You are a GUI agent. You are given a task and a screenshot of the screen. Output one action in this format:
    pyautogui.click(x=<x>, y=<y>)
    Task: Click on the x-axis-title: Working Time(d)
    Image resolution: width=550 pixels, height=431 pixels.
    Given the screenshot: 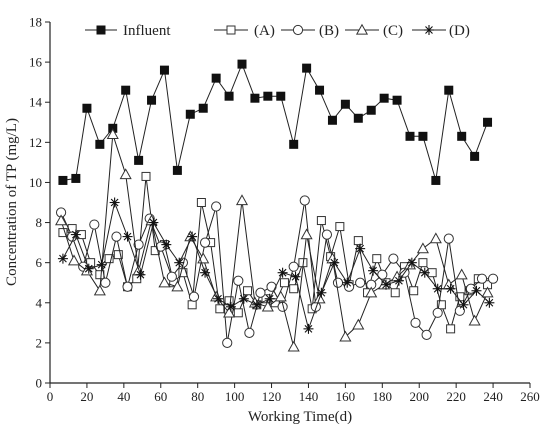 What is the action you would take?
    pyautogui.click(x=300, y=417)
    